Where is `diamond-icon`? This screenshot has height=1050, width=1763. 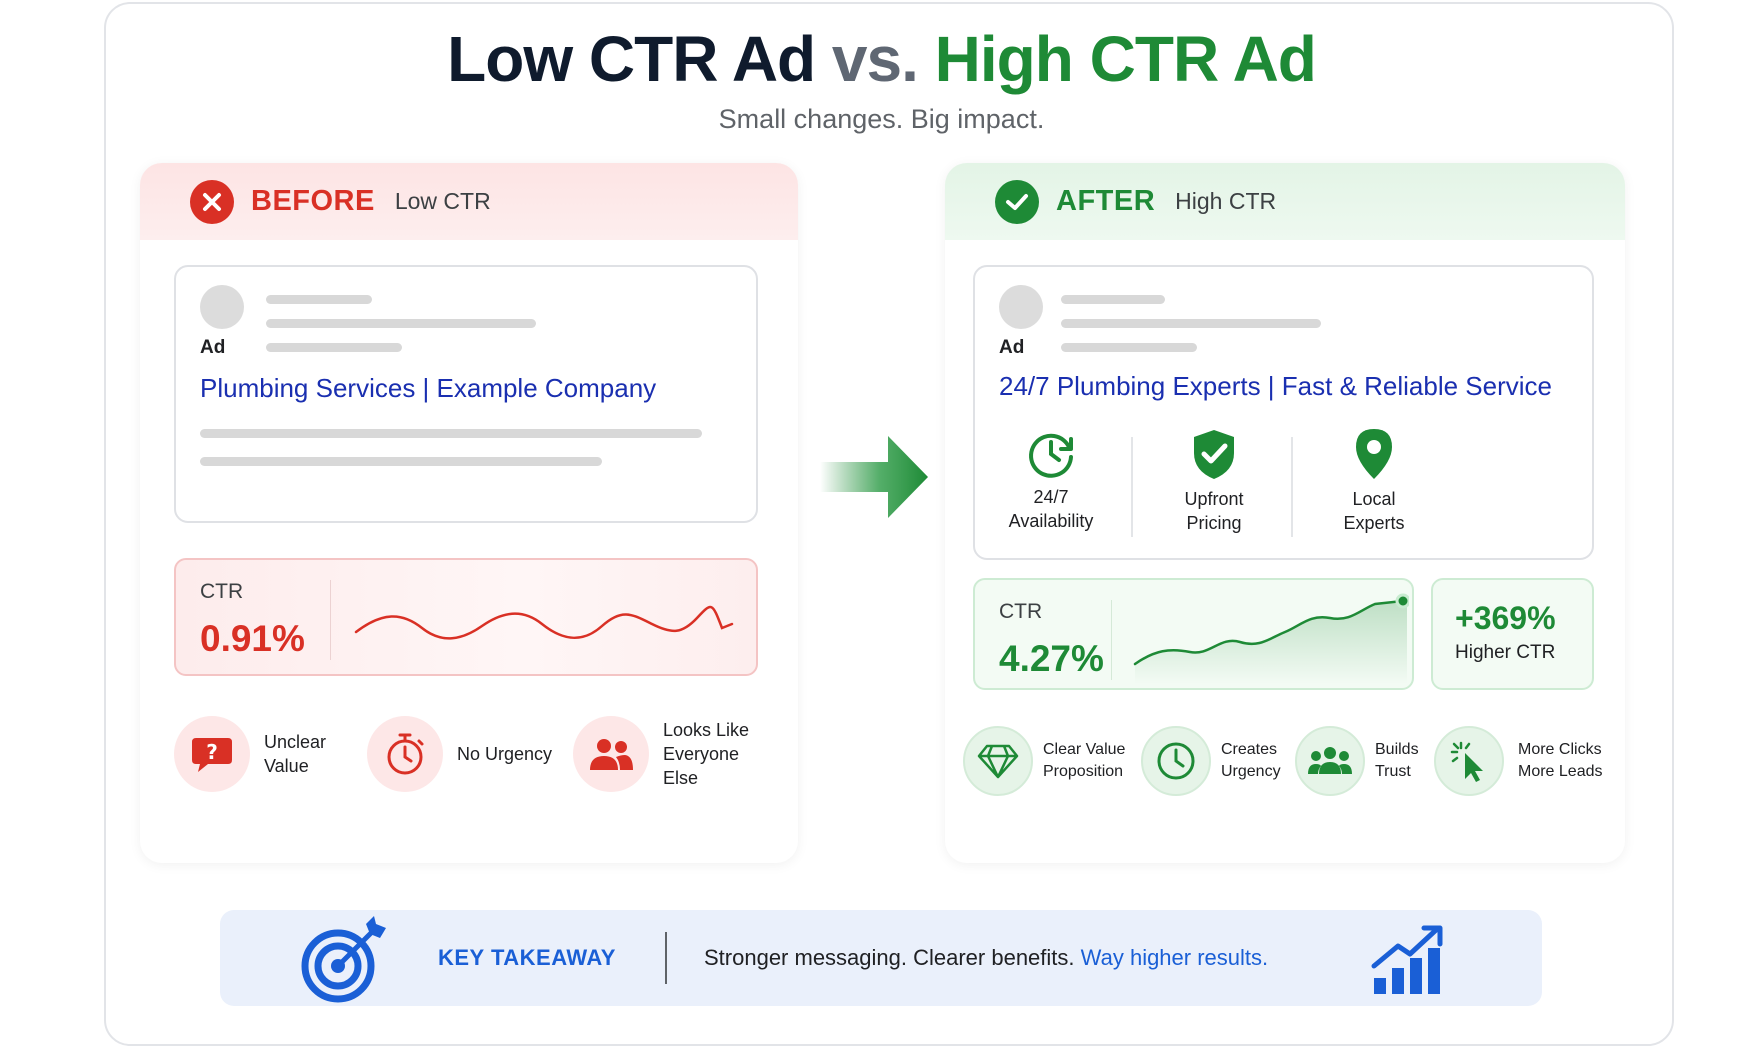
diamond-icon is located at coordinates (998, 761).